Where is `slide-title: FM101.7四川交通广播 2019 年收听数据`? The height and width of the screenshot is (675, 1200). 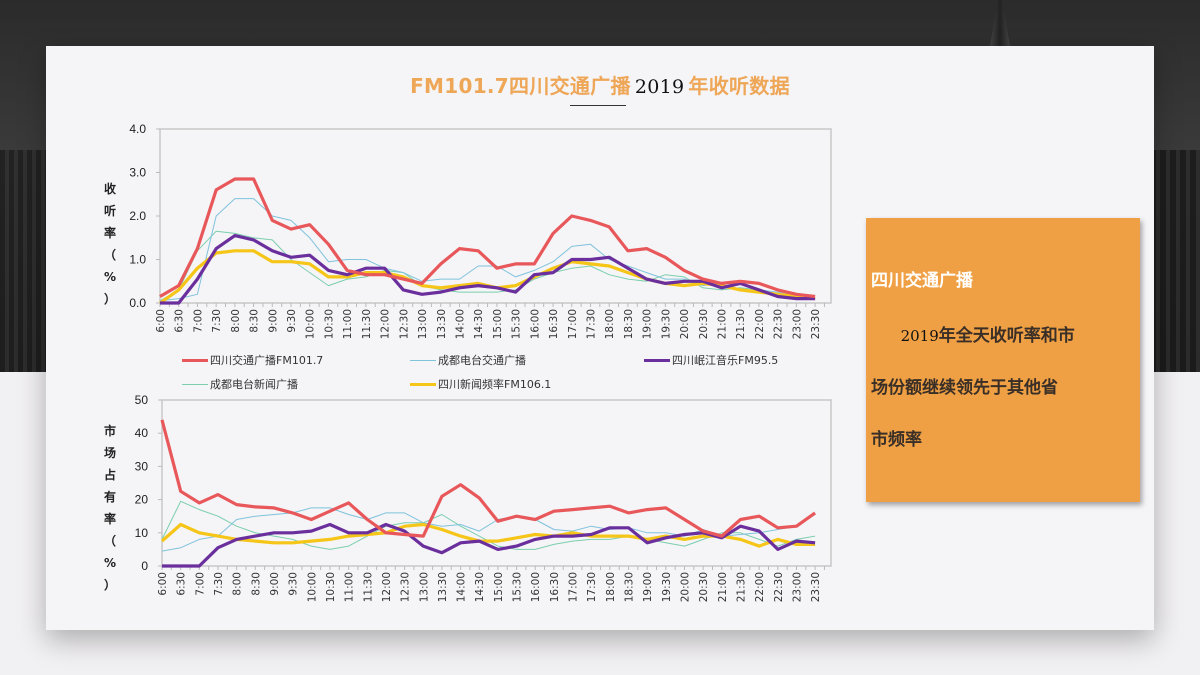
slide-title: FM101.7四川交通广播 2019 年收听数据 is located at coordinates (600, 84).